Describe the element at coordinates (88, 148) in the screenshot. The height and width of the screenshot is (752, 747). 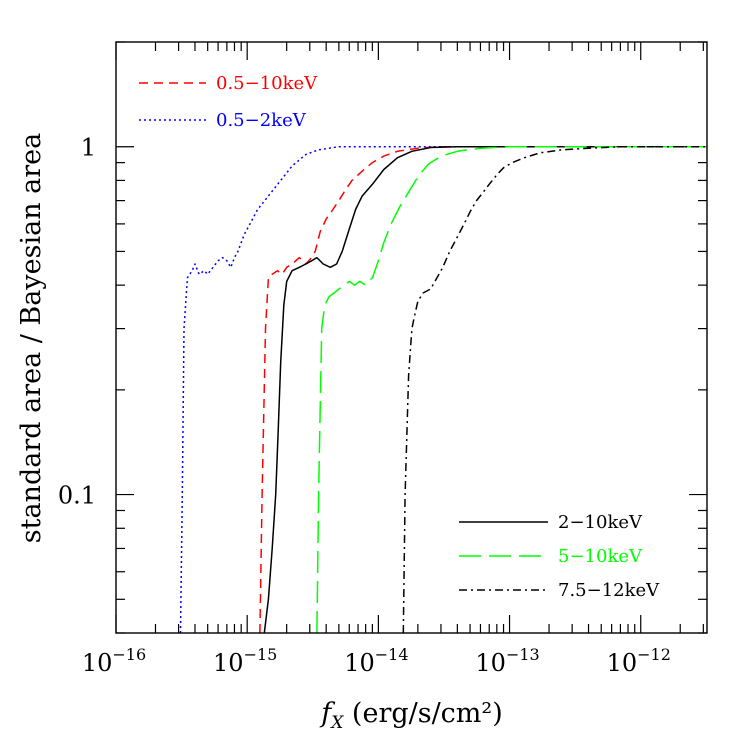
I see `y-tick-label: 1` at that location.